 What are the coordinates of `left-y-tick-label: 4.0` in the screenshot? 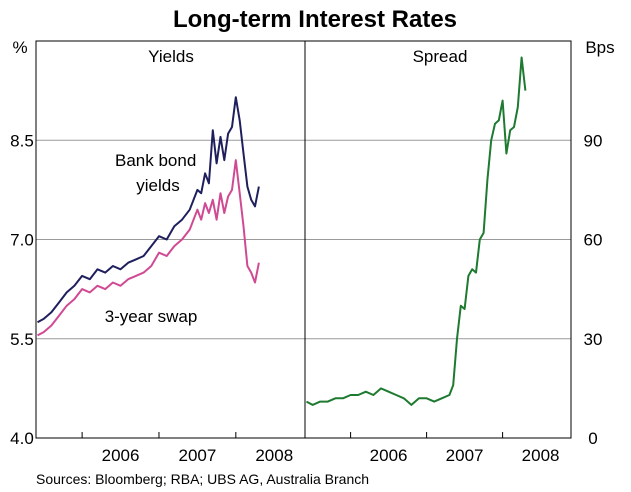 It's located at (22, 438).